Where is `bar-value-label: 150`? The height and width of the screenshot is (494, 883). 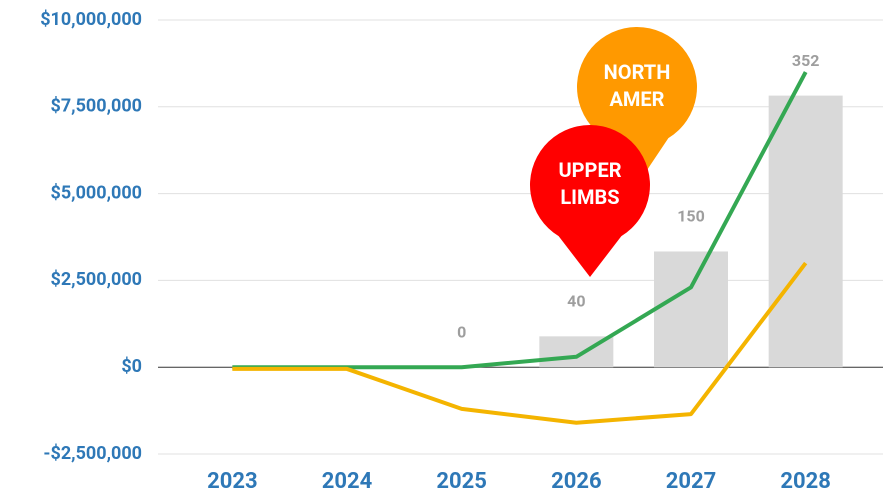 bar-value-label: 150 is located at coordinates (691, 216).